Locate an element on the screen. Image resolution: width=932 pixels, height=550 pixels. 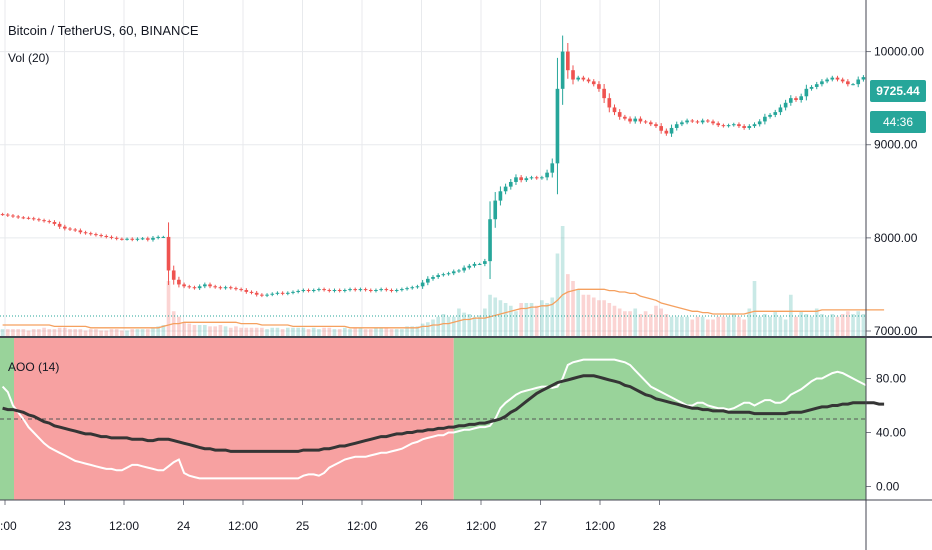
symbol-title: Bitcoin / TetherUS, 60, BINANCE is located at coordinates (103, 30).